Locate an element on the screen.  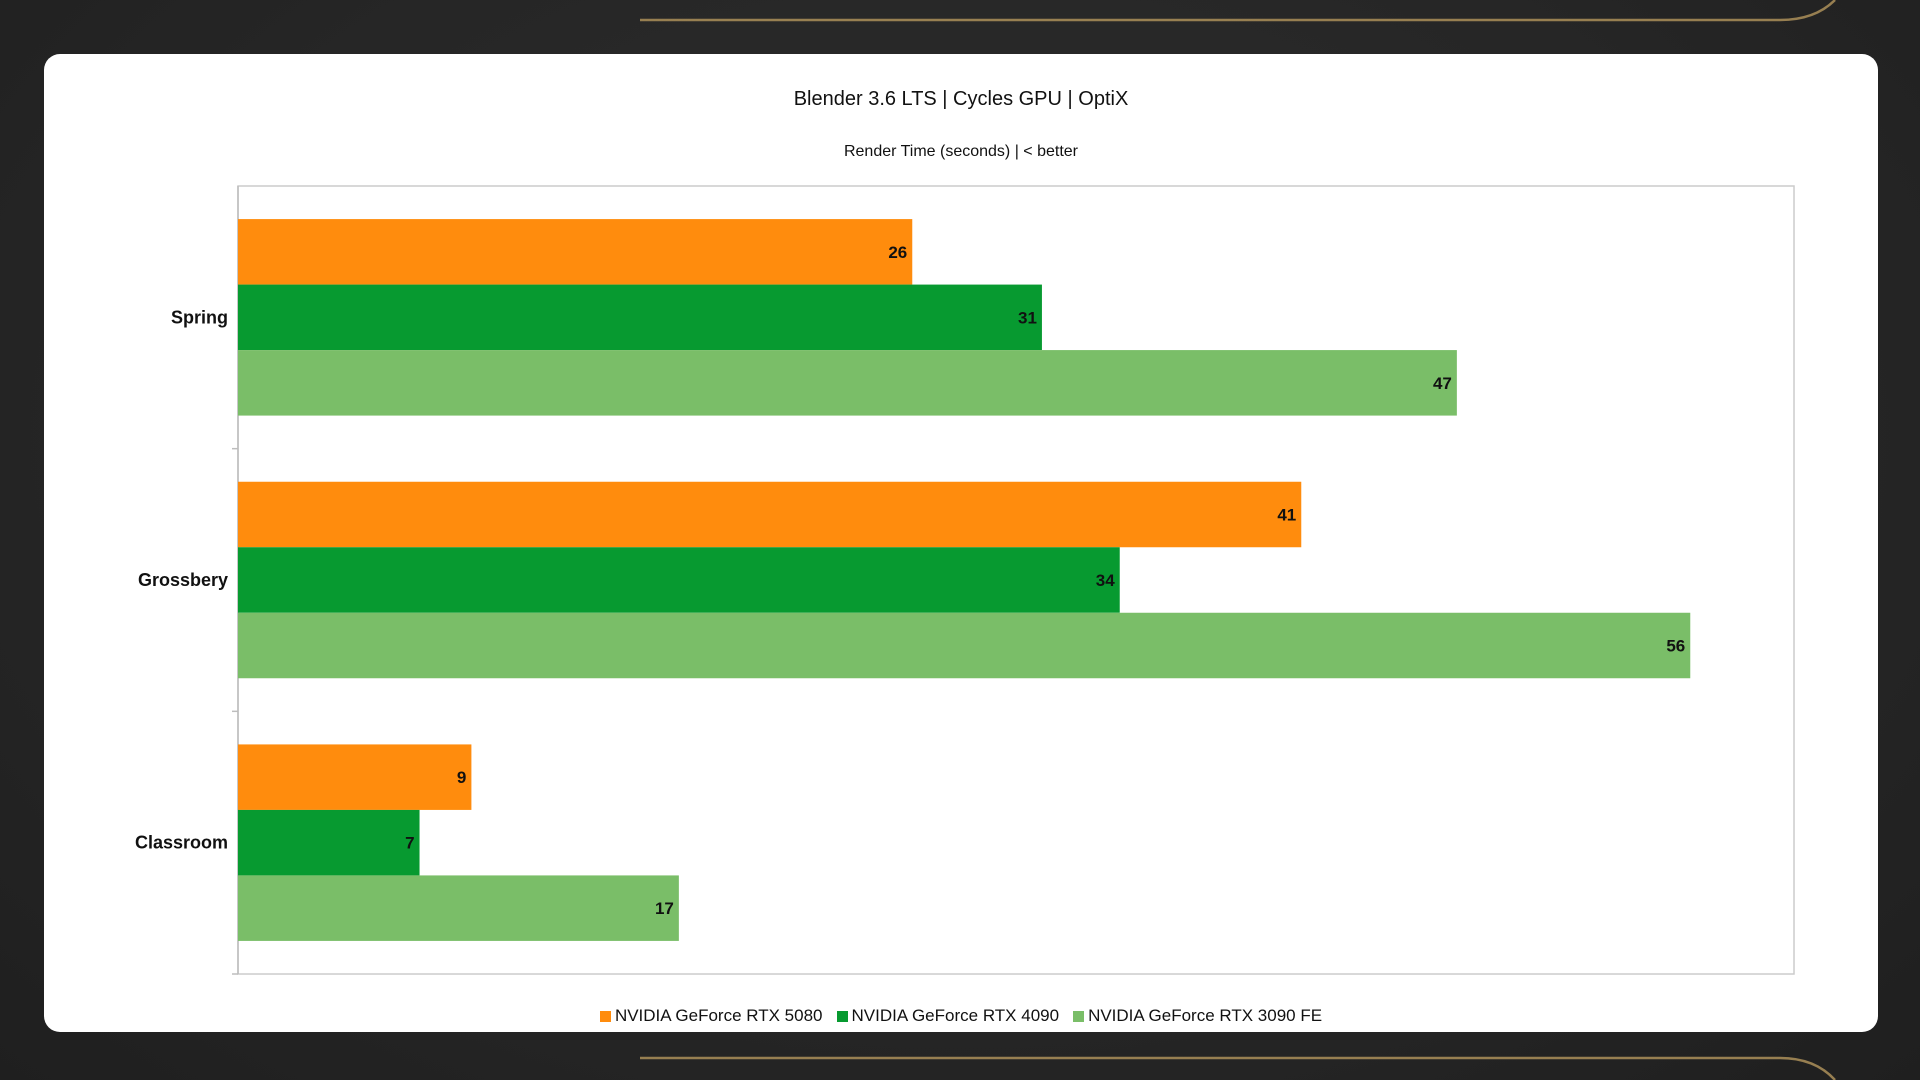
legend-label: NVIDIA GeForce RTX 4090 is located at coordinates (955, 1015).